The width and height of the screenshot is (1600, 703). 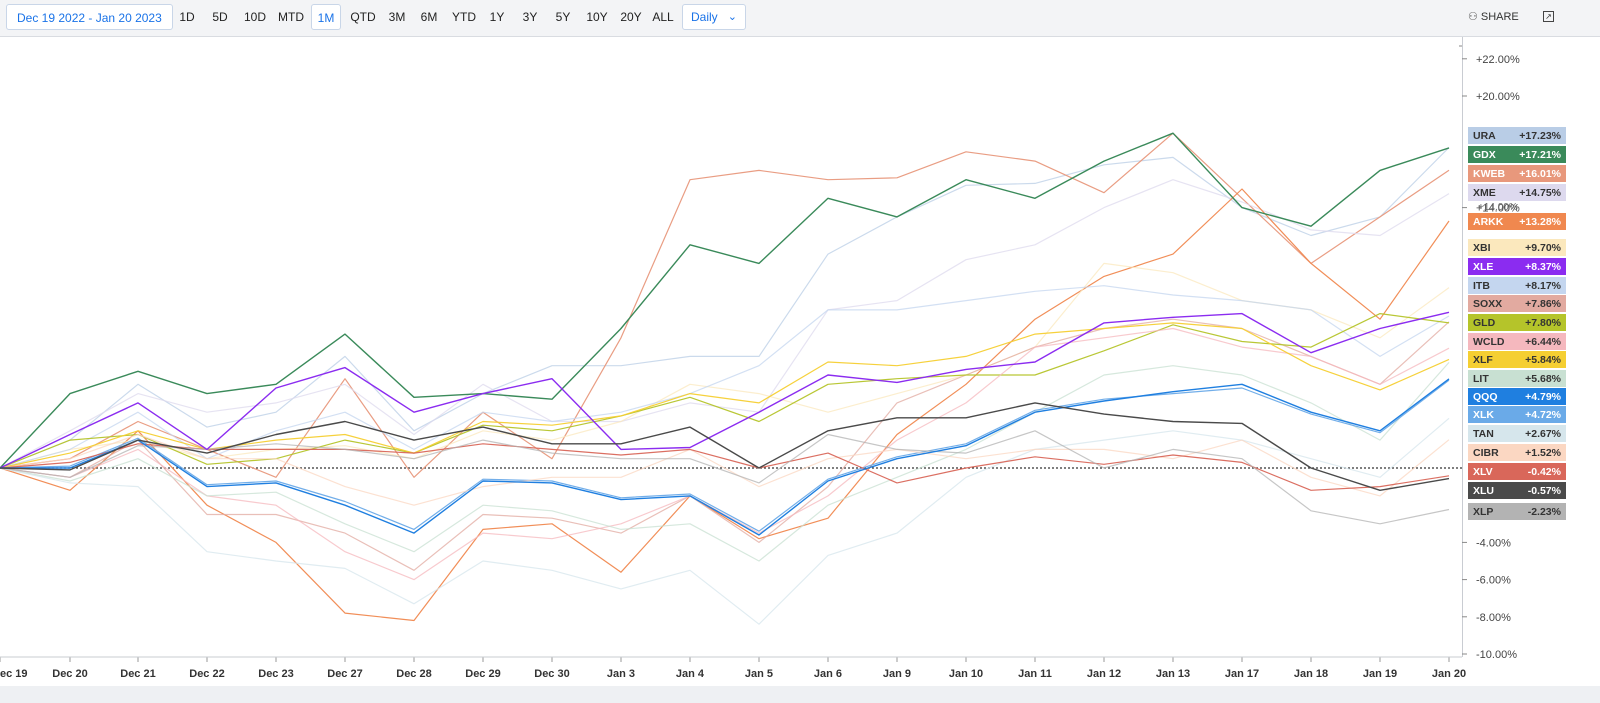 I want to click on legend-change: +4.79%, so click(x=1543, y=397).